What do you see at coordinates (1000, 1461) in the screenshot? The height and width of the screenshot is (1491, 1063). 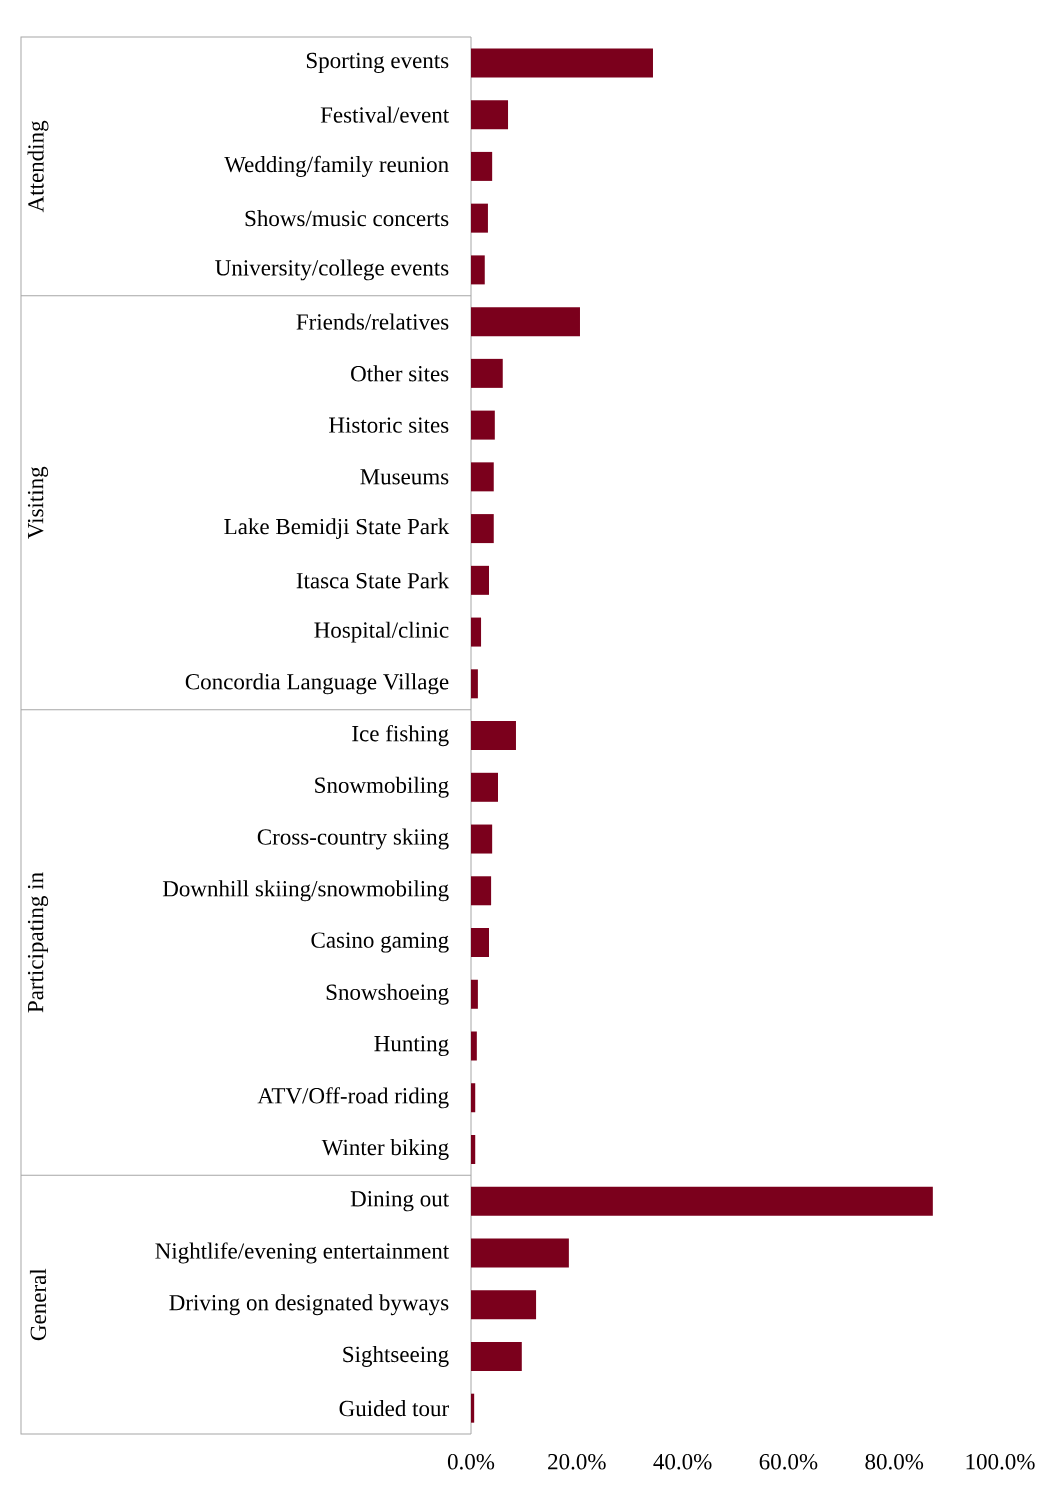 I see `x-tick-label: 100.0%` at bounding box center [1000, 1461].